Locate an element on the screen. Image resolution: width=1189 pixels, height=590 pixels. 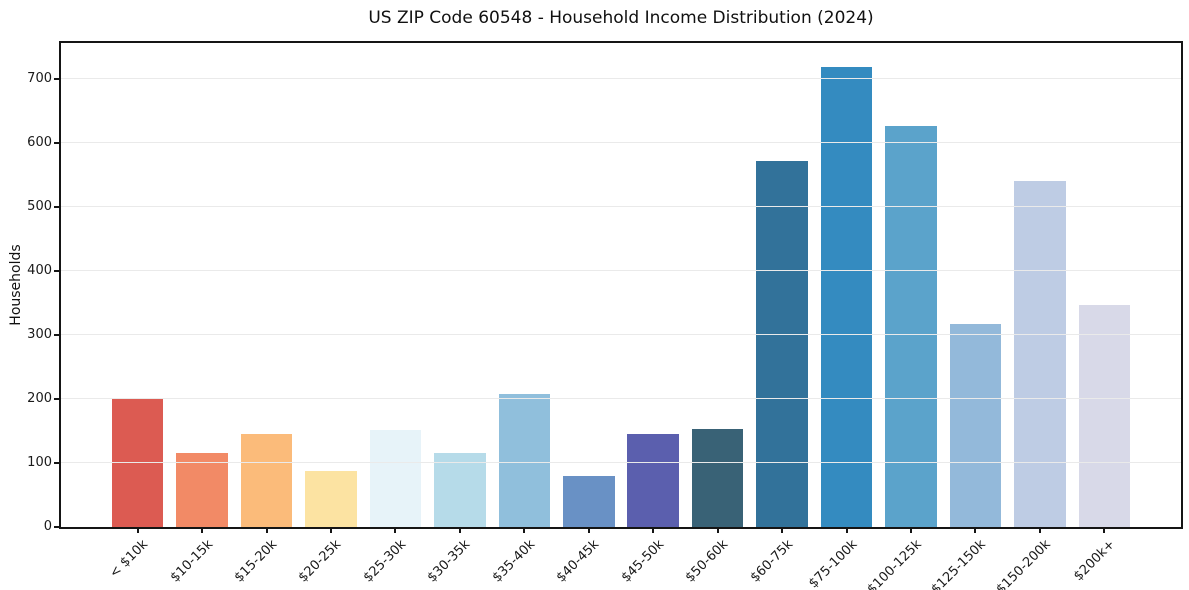
x-tick-label: $45-50k is located at coordinates (642, 561).